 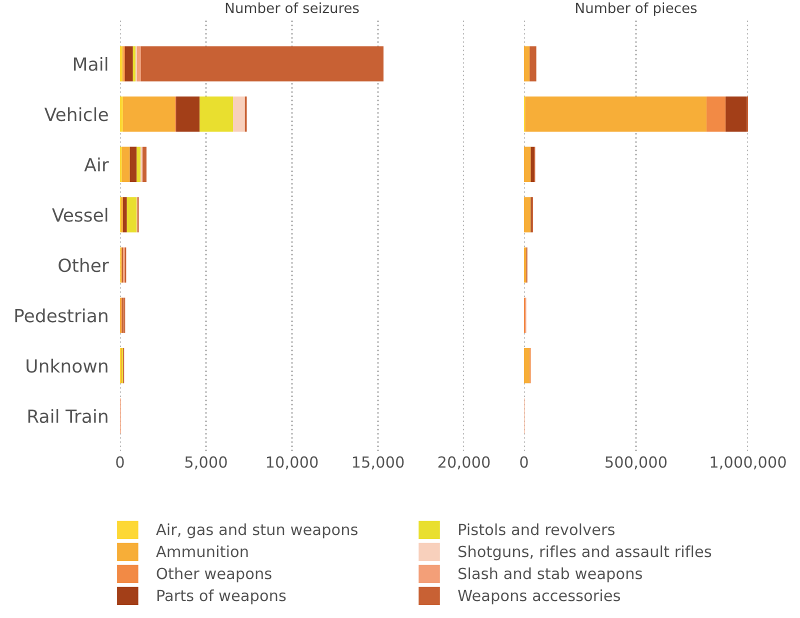 I want to click on x-tick-label: 10,000, so click(x=292, y=463).